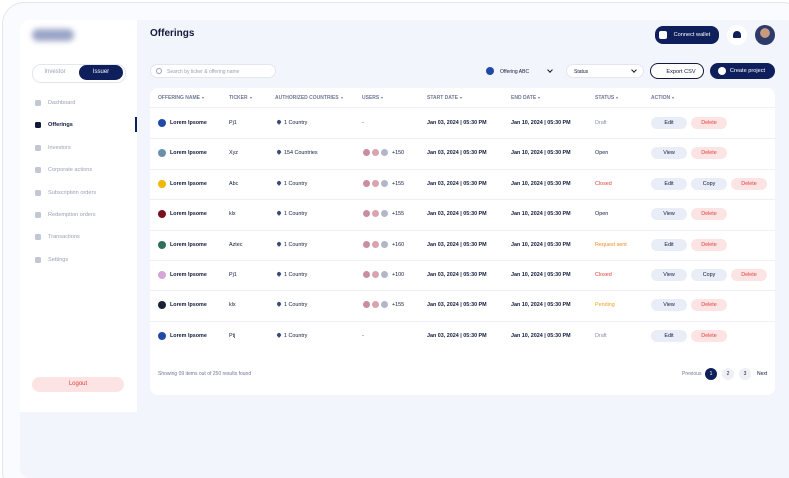  What do you see at coordinates (363, 123) in the screenshot?
I see `users-count: -` at bounding box center [363, 123].